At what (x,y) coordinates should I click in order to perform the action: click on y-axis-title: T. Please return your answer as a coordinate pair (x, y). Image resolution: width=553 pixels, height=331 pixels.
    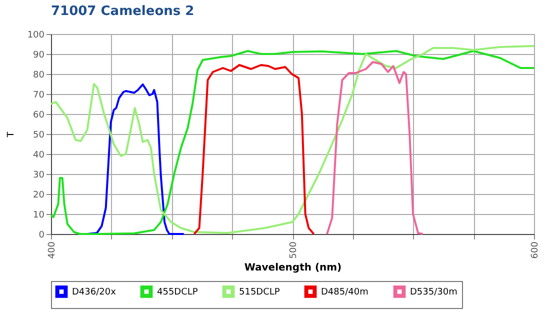
    Looking at the image, I should click on (11, 134).